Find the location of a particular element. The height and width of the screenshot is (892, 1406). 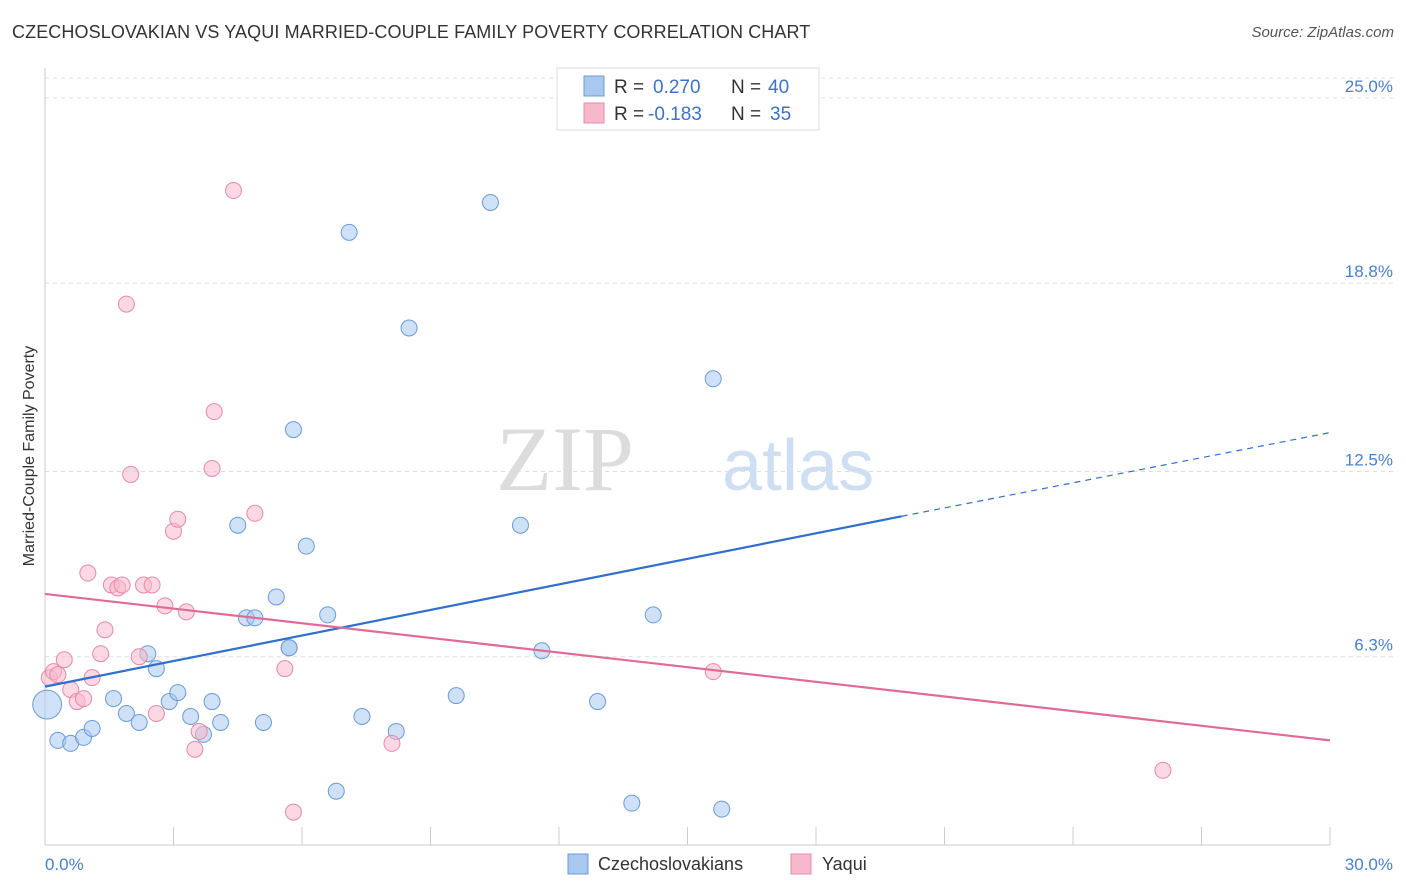

watermark-zip: ZIP is located at coordinates (565, 459).